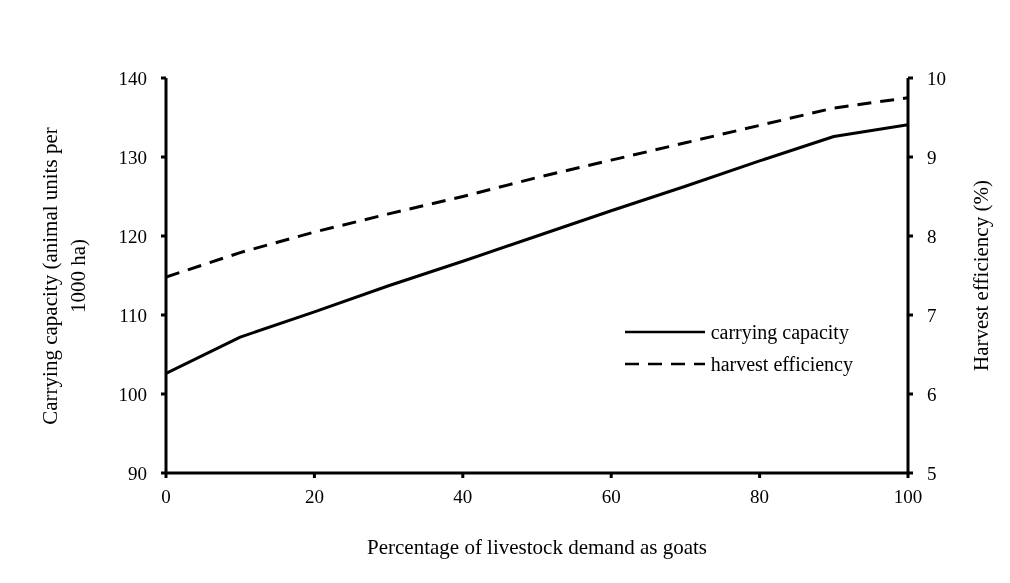 The image size is (1010, 583). What do you see at coordinates (63, 276) in the screenshot?
I see `y-axis-title: Carrying capacity (animal units per 1000 ha)` at bounding box center [63, 276].